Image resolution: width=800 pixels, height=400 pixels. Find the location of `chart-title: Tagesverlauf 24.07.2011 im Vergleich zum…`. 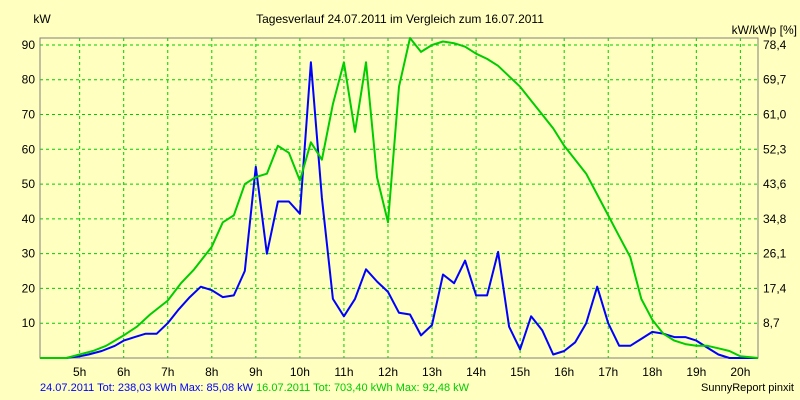

chart-title: Tagesverlauf 24.07.2011 im Vergleich zum… is located at coordinates (400, 19).